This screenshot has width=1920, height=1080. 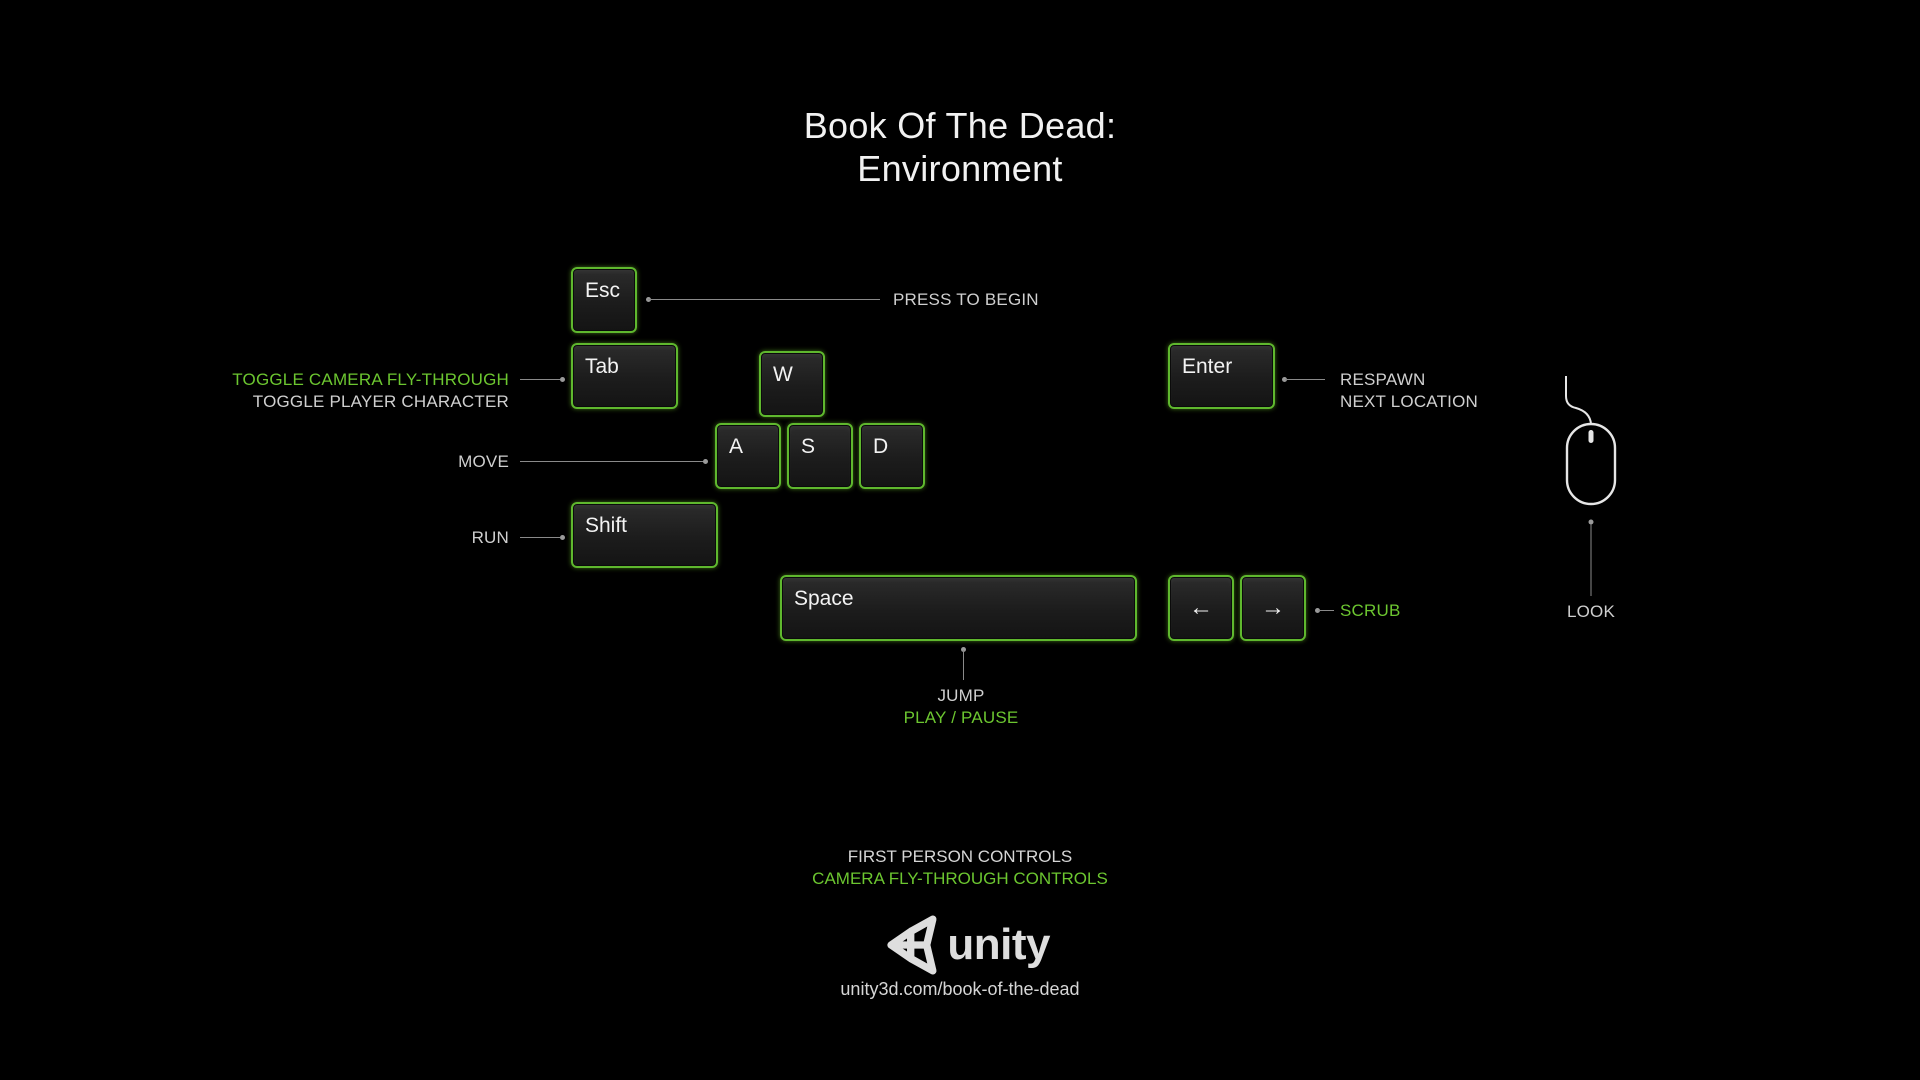 What do you see at coordinates (963, 665) in the screenshot?
I see `jump-connector-line` at bounding box center [963, 665].